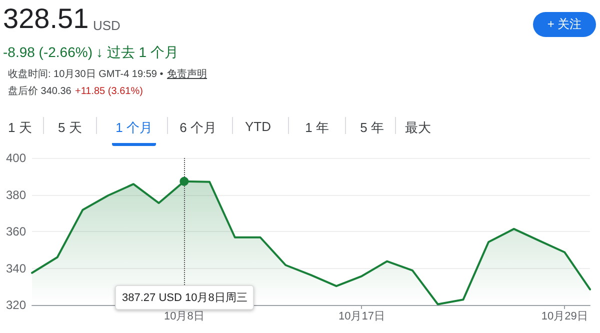  I want to click on y-tick-label: 360, so click(16, 231).